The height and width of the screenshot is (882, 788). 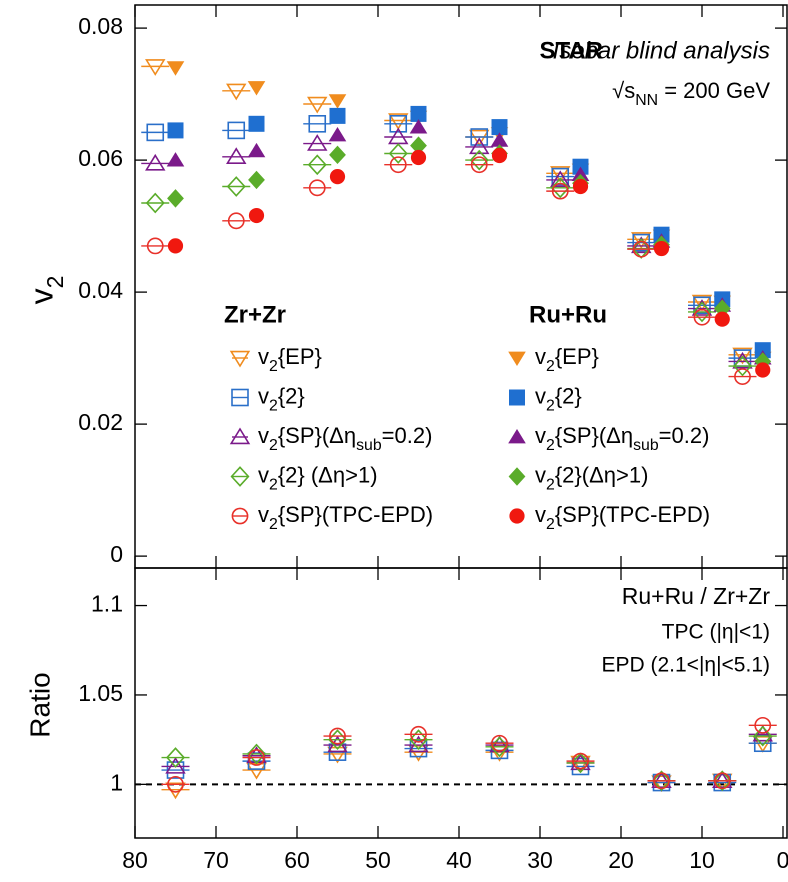 What do you see at coordinates (318, 477) in the screenshot?
I see `legend-label: v2{2} (Δη>1)` at bounding box center [318, 477].